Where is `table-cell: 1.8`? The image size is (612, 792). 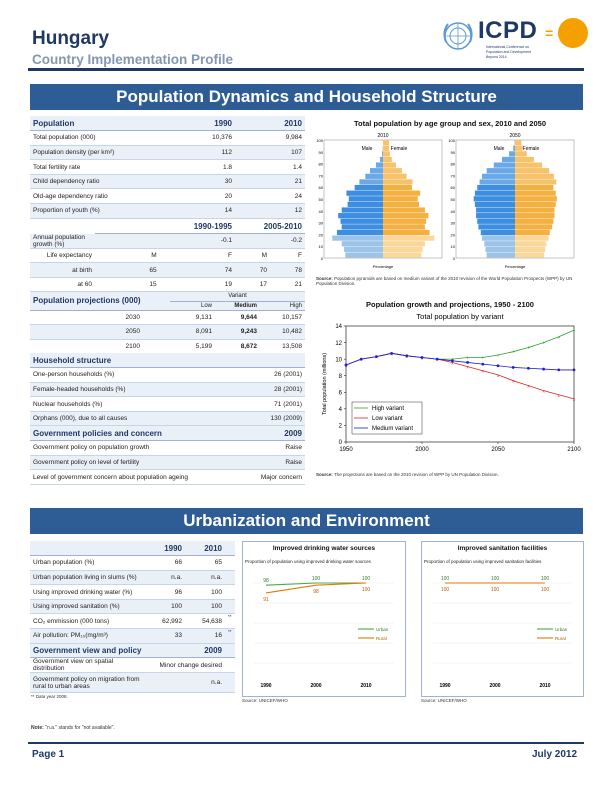
table-cell: 1.8 is located at coordinates (200, 167).